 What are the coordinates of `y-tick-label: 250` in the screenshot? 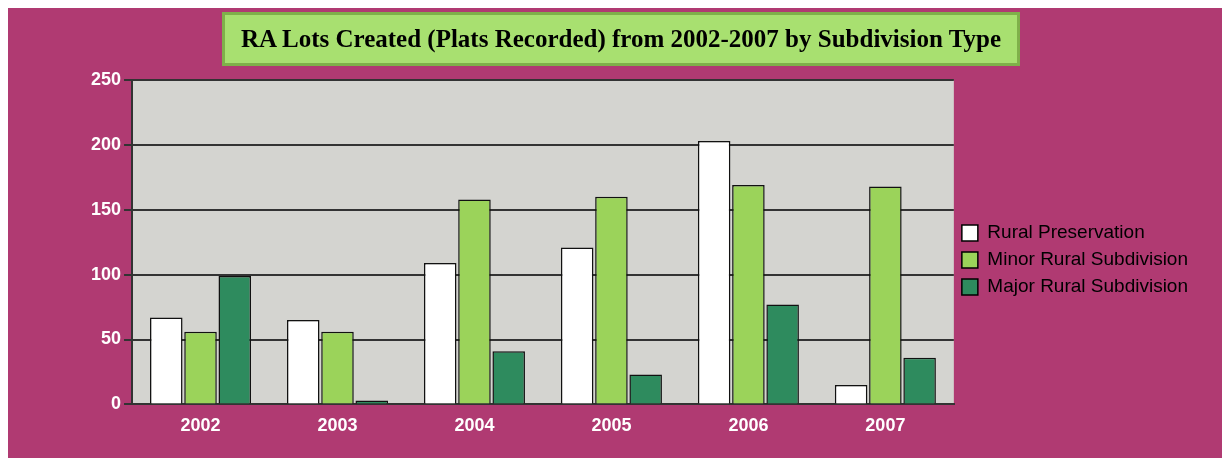 It's located at (106, 78).